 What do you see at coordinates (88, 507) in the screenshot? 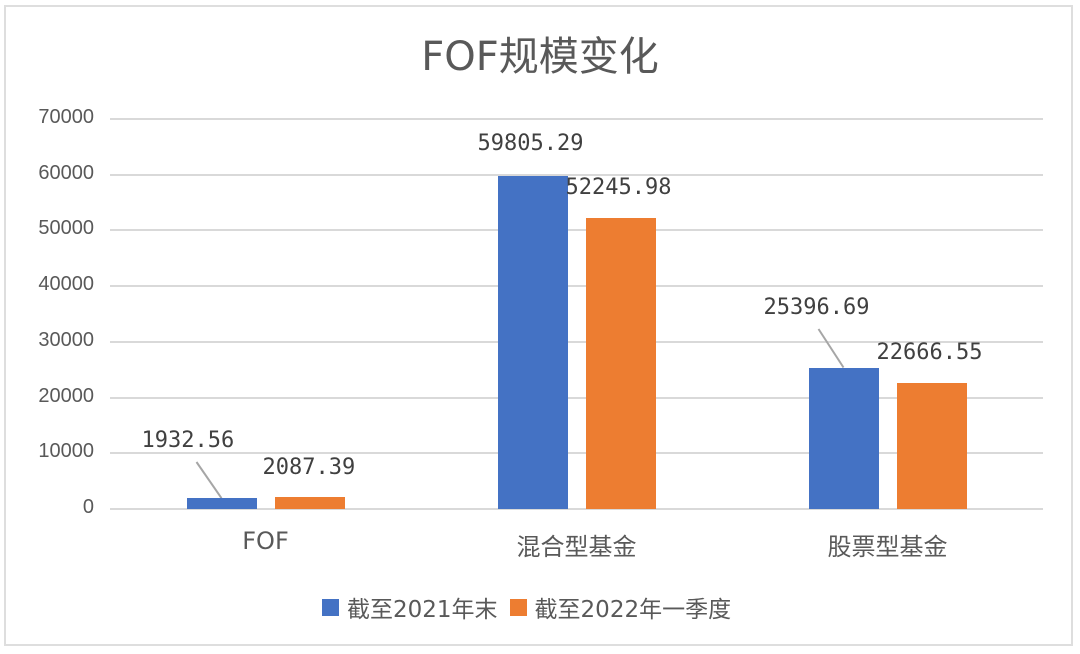
I see `y-tick-label: 0` at bounding box center [88, 507].